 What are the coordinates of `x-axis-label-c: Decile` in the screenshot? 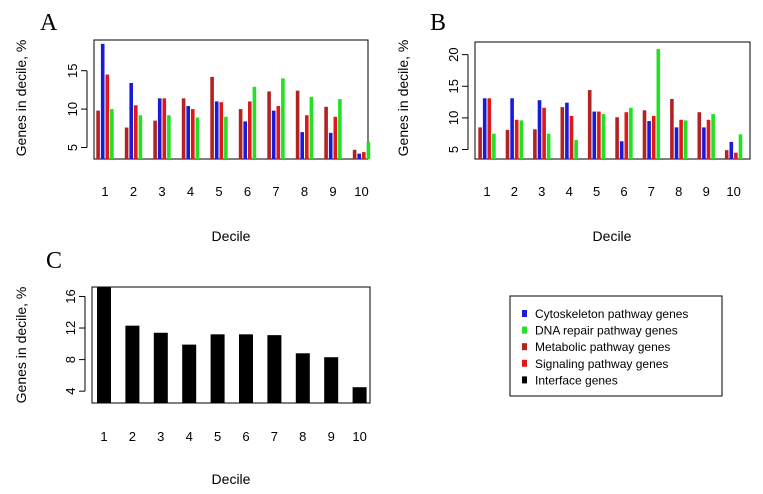 It's located at (231, 479).